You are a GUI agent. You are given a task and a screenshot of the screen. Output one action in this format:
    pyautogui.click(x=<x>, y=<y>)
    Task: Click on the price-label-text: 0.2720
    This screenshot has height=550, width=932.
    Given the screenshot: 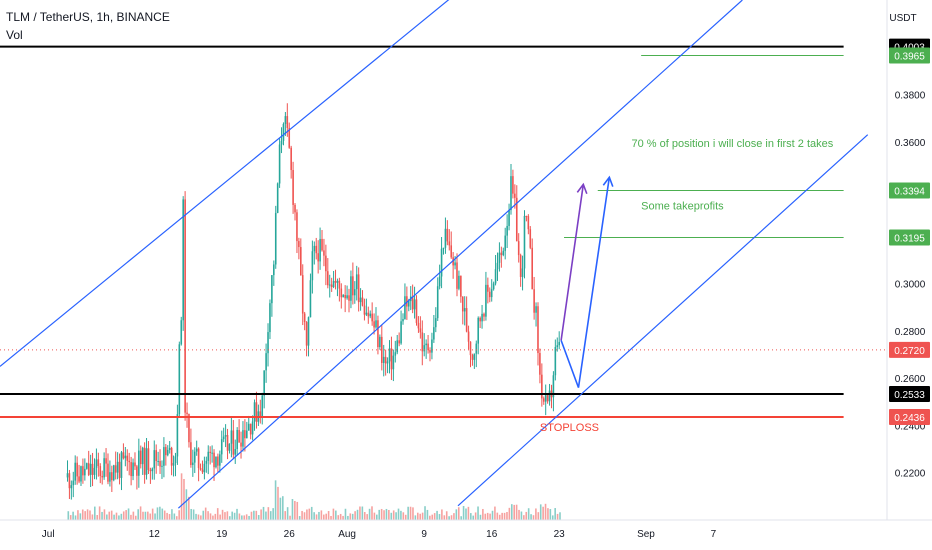 What is the action you would take?
    pyautogui.click(x=909, y=351)
    